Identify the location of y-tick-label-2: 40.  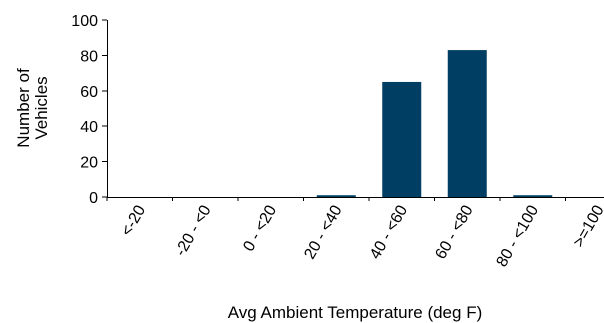
(89, 127).